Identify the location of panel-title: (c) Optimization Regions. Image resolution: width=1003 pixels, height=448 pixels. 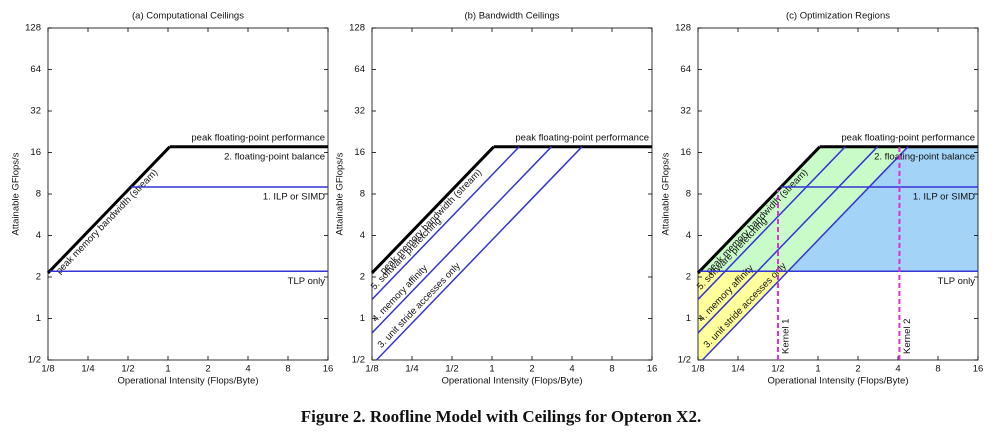
(838, 16).